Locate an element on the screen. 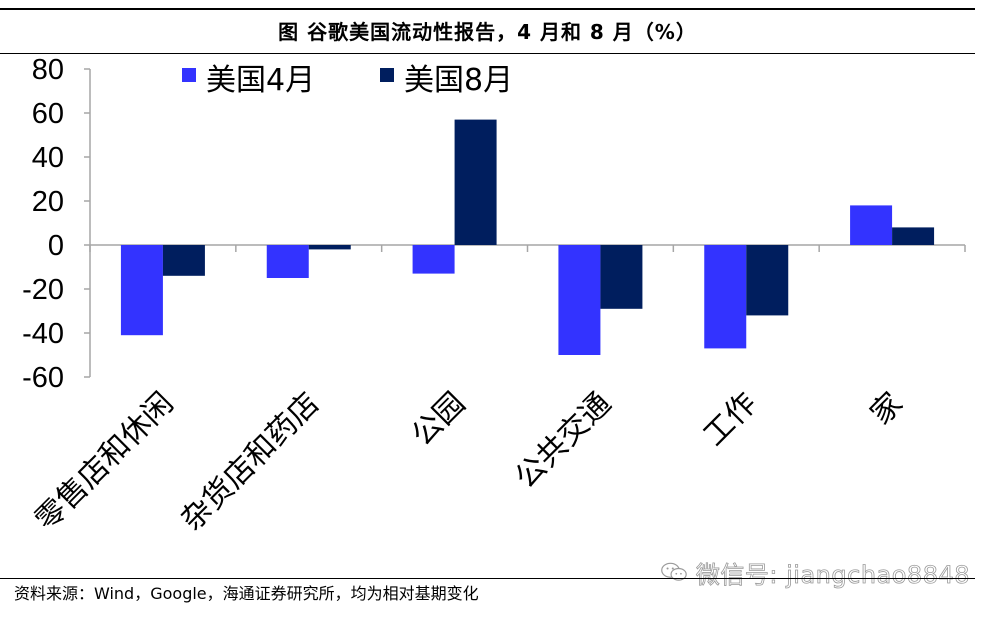 The image size is (996, 617). legend-april-label: 美国4月 is located at coordinates (260, 80).